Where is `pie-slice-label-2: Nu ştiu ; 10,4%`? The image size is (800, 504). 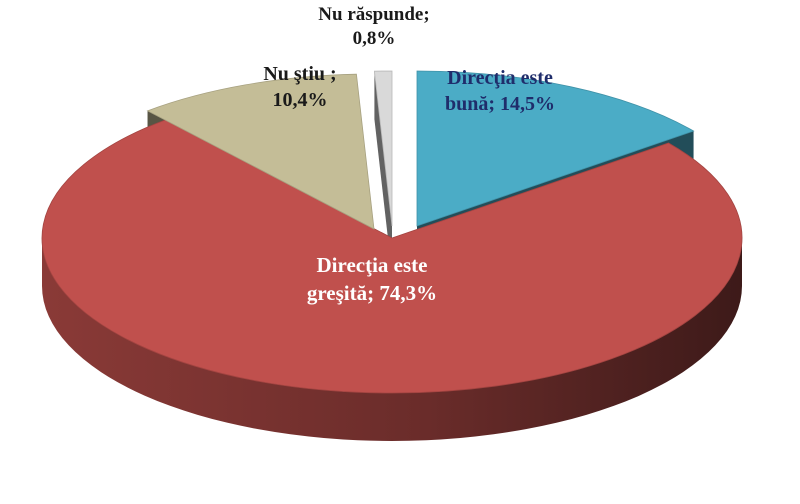 pie-slice-label-2: Nu ştiu ; 10,4% is located at coordinates (299, 87).